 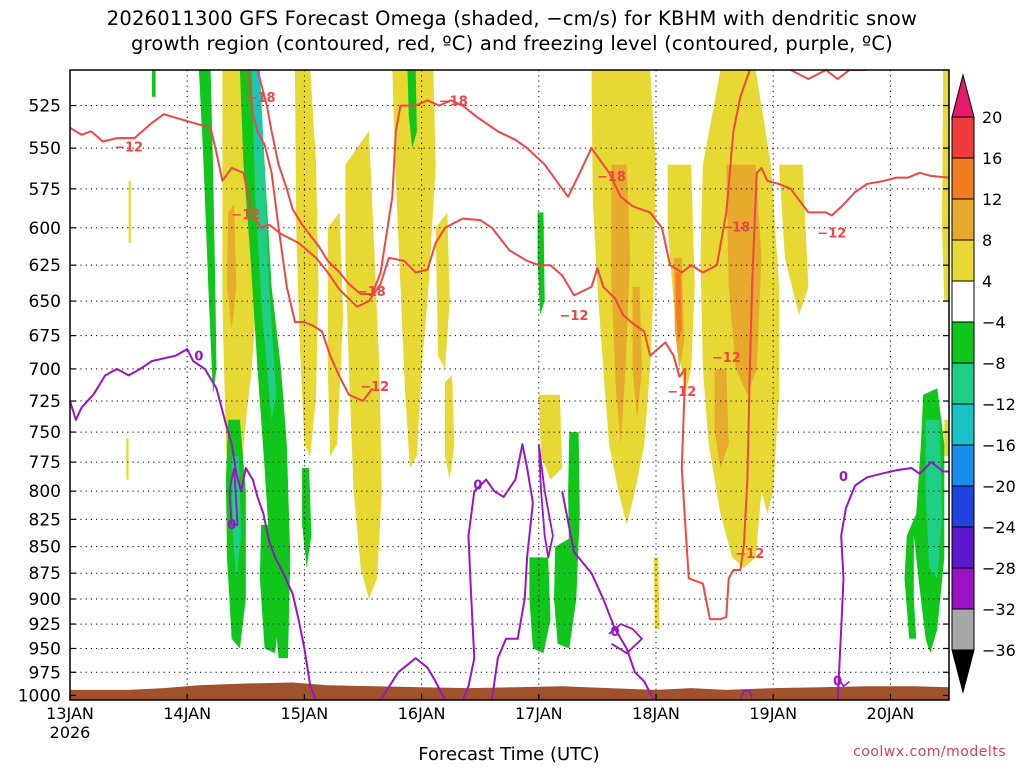 I want to click on y-tick-label: 725, so click(x=45, y=402).